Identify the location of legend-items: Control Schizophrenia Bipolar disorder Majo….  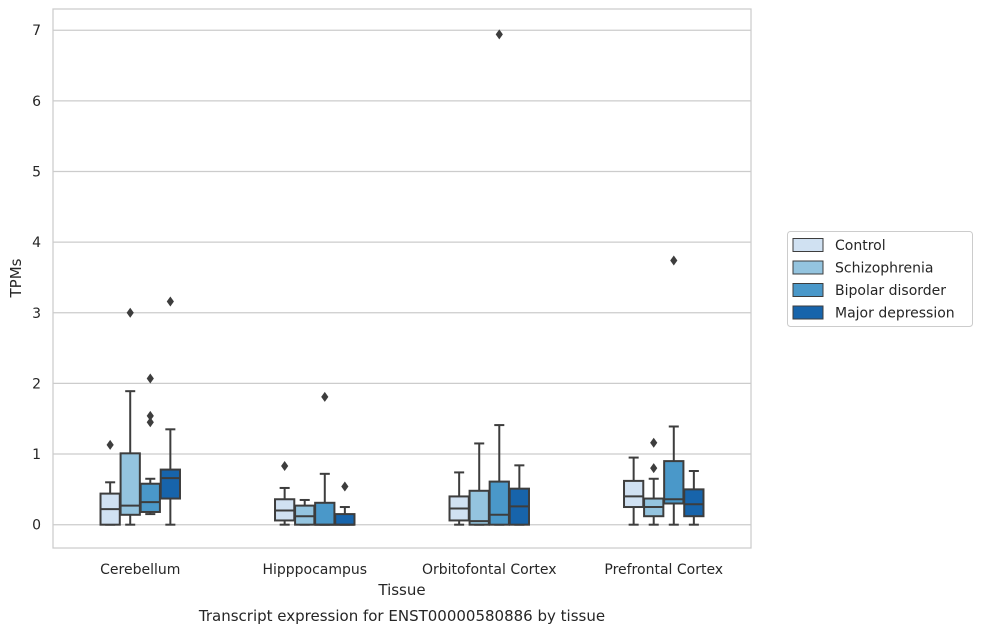
(873, 280).